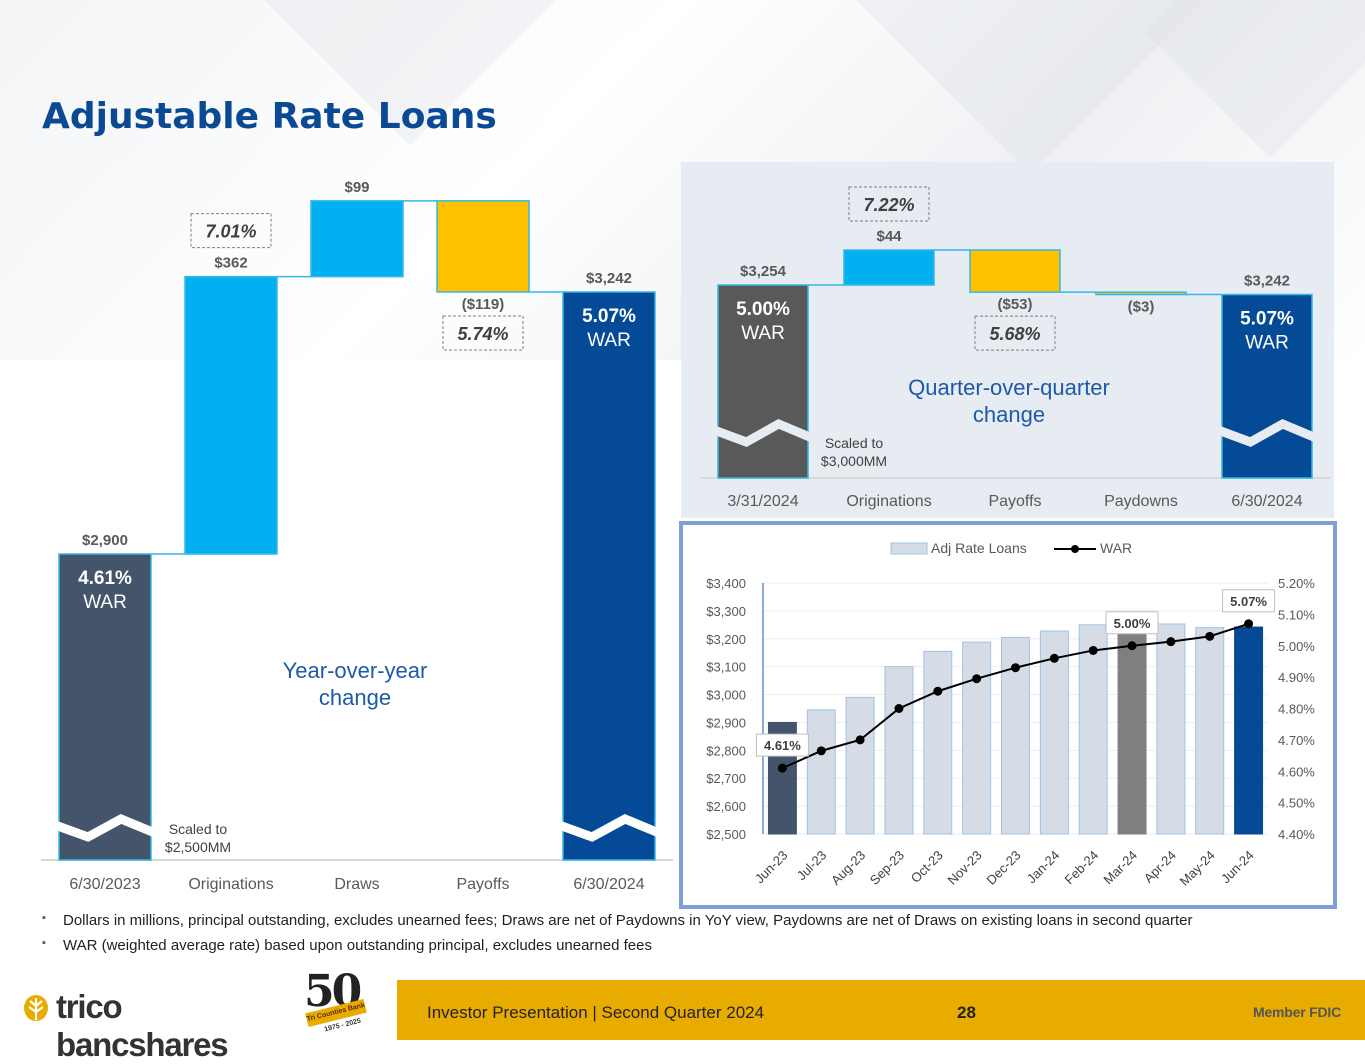 This screenshot has width=1365, height=1064. Describe the element at coordinates (726, 667) in the screenshot. I see `left-tick-label-6: $3,100` at that location.